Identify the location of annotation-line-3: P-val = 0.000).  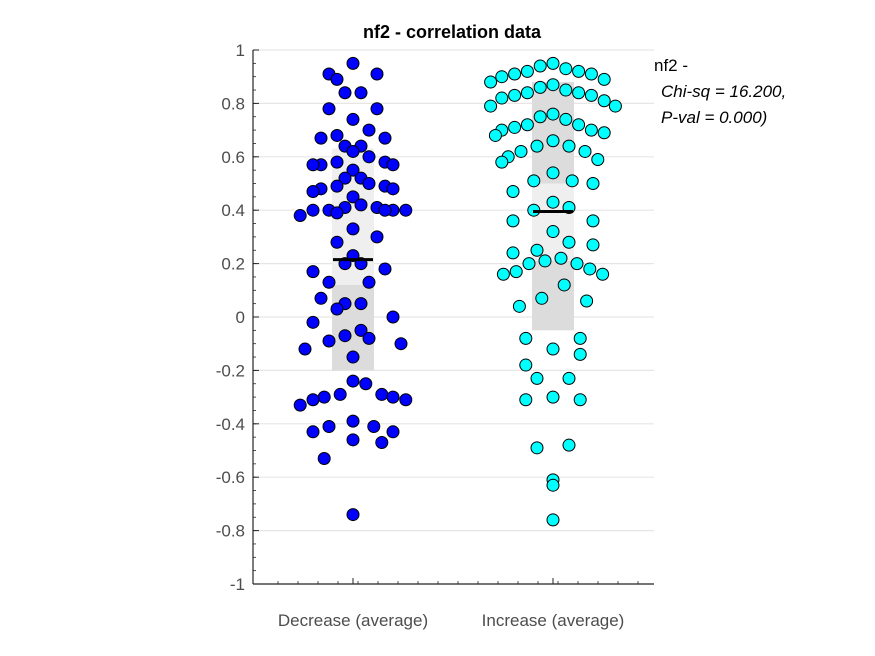
(714, 117).